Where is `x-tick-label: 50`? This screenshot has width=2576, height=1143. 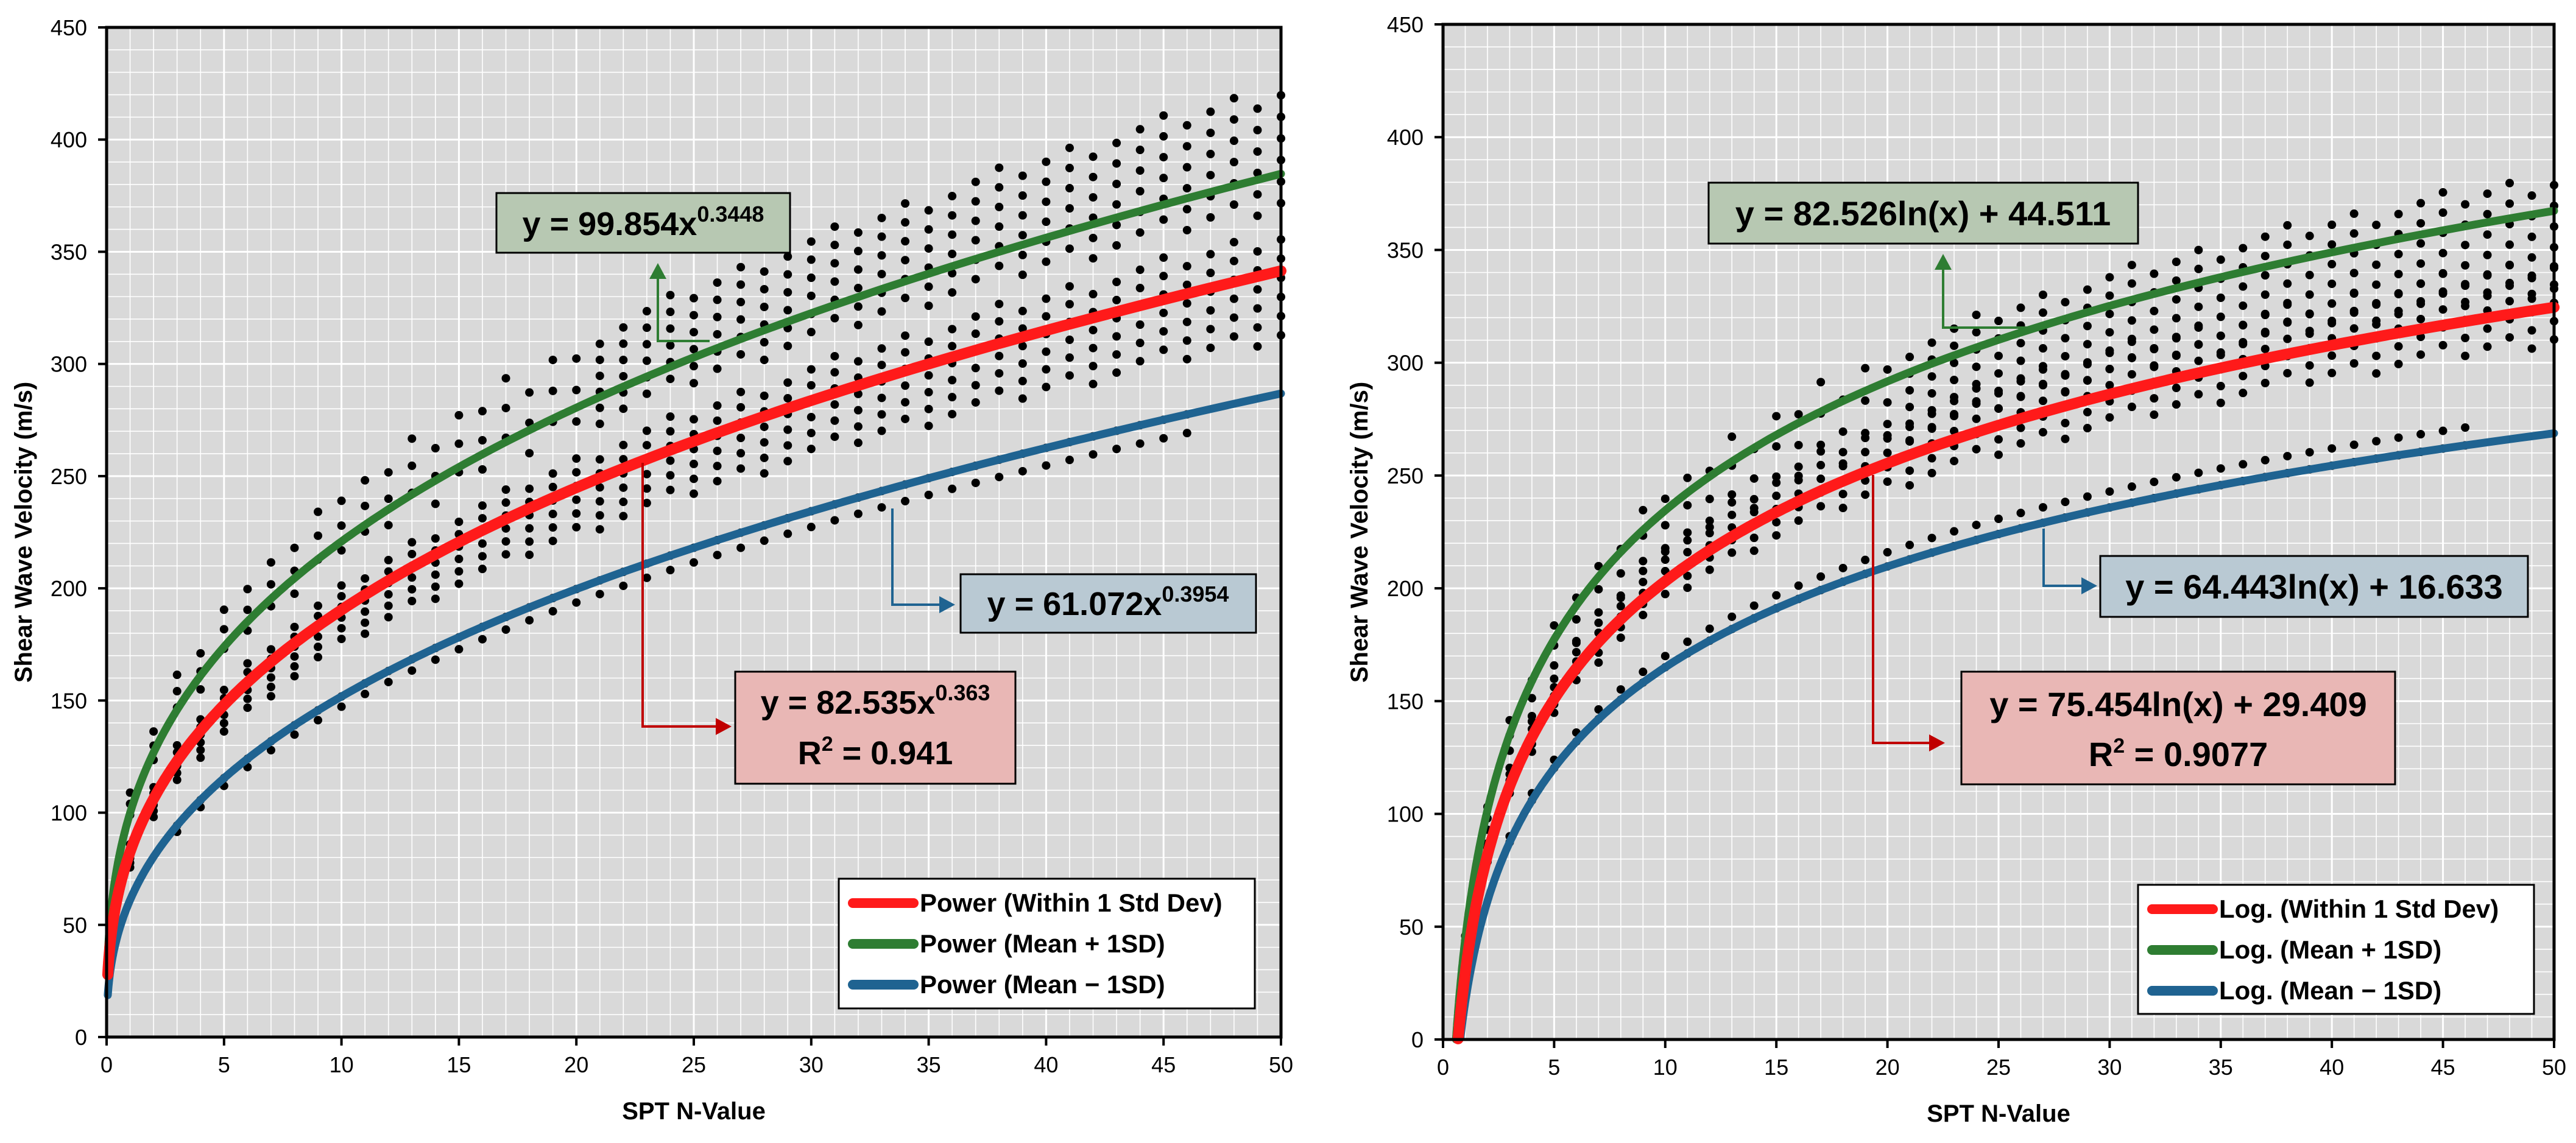 x-tick-label: 50 is located at coordinates (1281, 1064).